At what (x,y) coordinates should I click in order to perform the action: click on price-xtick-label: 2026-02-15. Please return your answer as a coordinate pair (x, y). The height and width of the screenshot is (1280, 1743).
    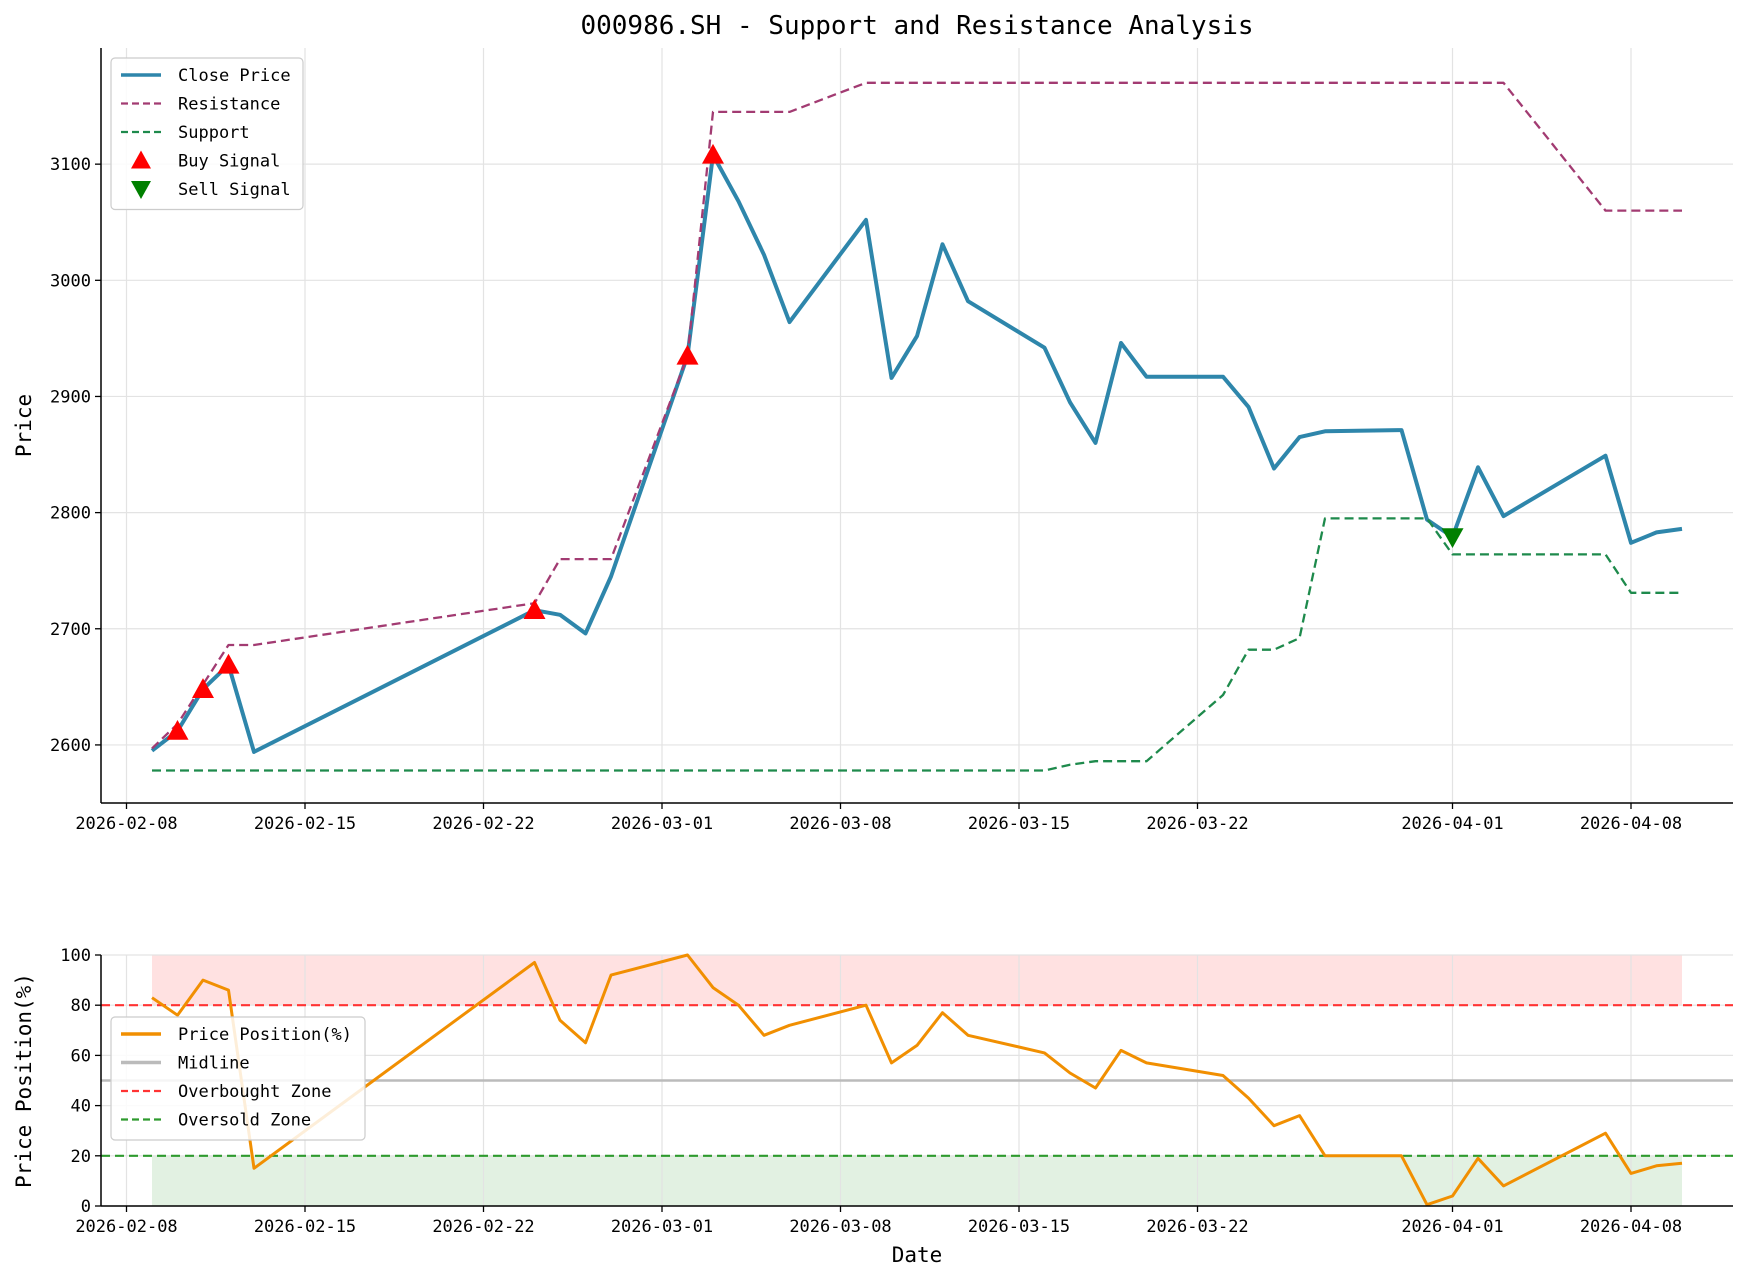
    Looking at the image, I should click on (305, 824).